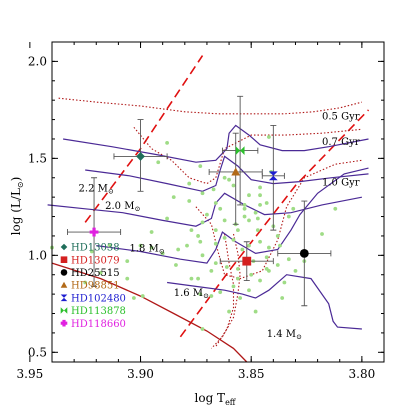 The width and height of the screenshot is (415, 415). I want to click on legend-label-HD98851: HD98851, so click(95, 286).